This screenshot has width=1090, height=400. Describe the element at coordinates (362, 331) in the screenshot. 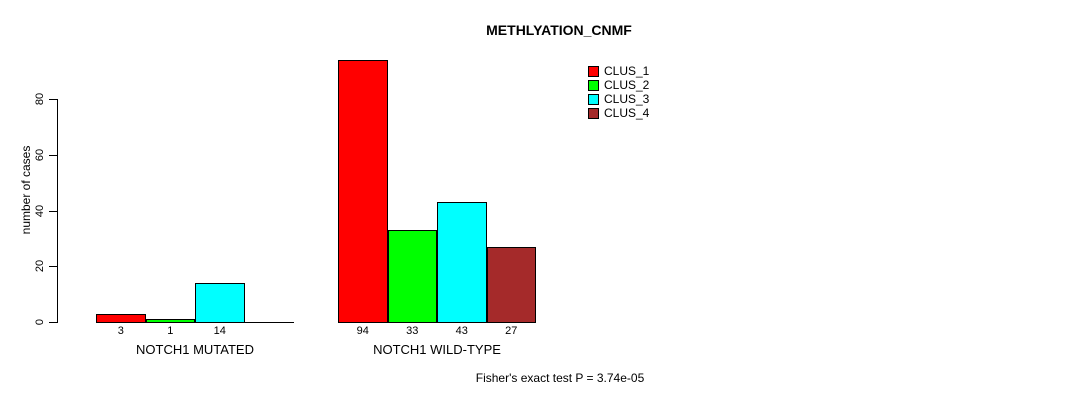

I see `bar-value-label: 94` at that location.